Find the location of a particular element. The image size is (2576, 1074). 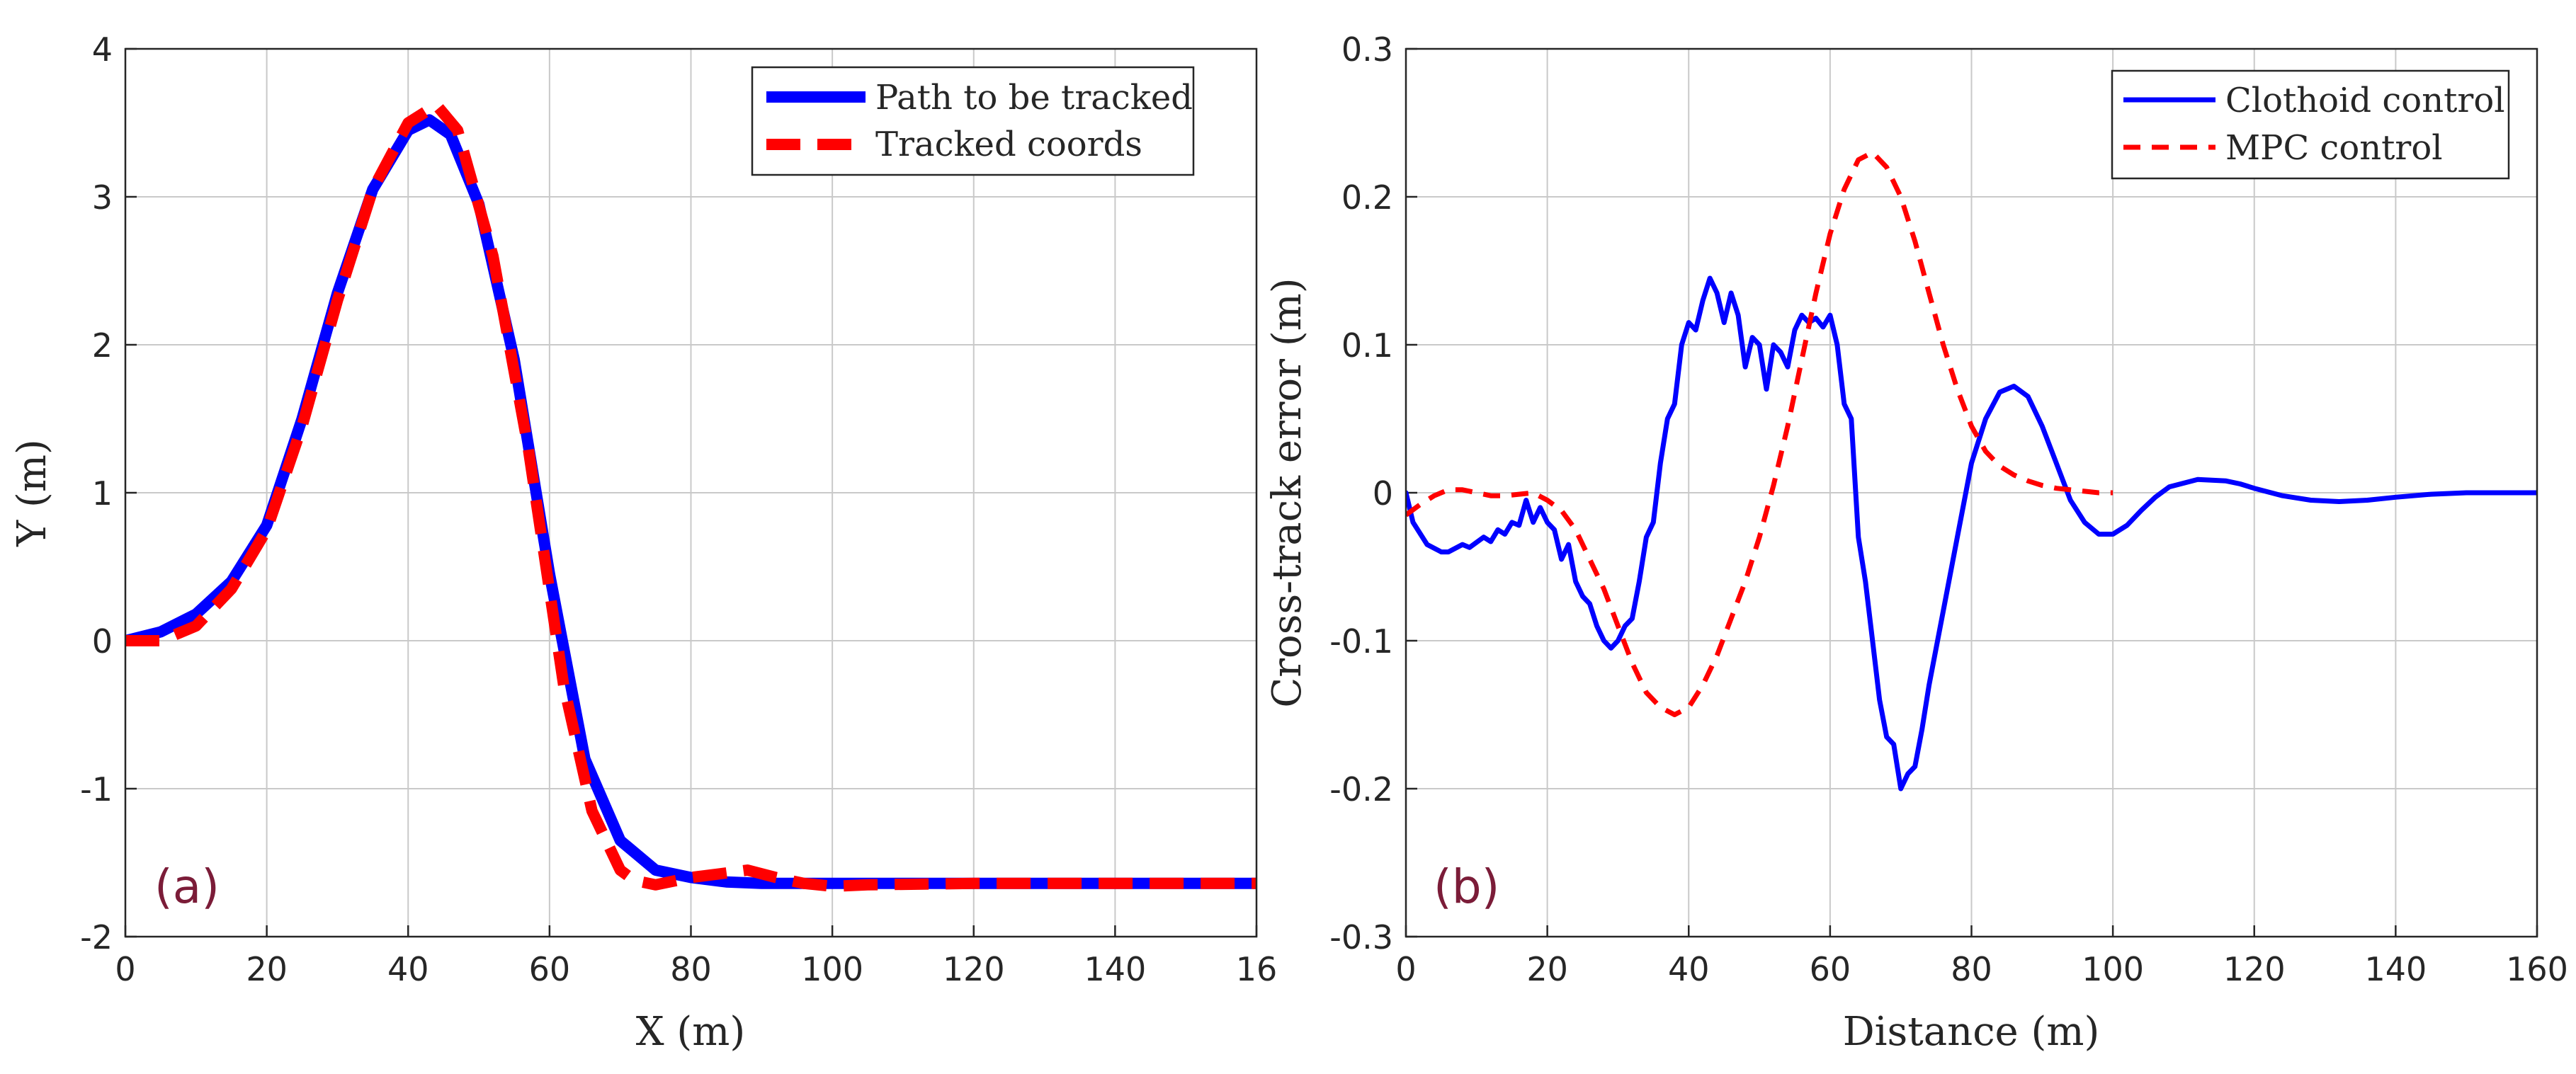

legend-a: Path to be tracked Tracked coords is located at coordinates (973, 121).